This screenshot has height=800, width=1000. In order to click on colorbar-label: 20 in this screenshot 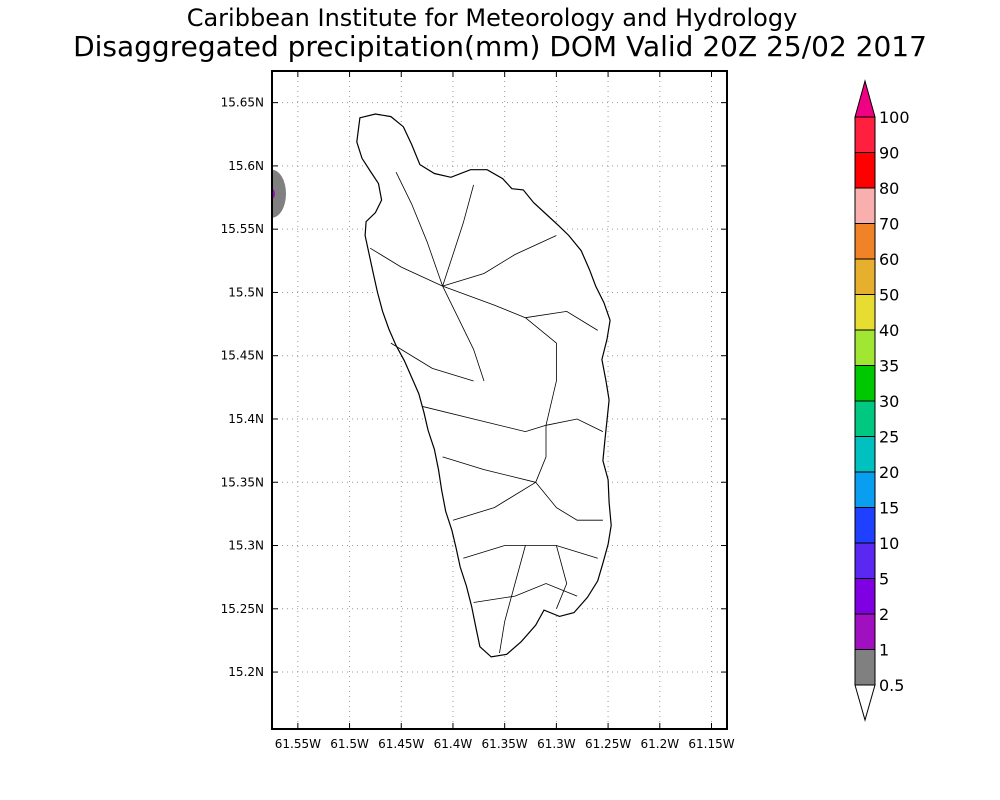, I will do `click(889, 472)`.